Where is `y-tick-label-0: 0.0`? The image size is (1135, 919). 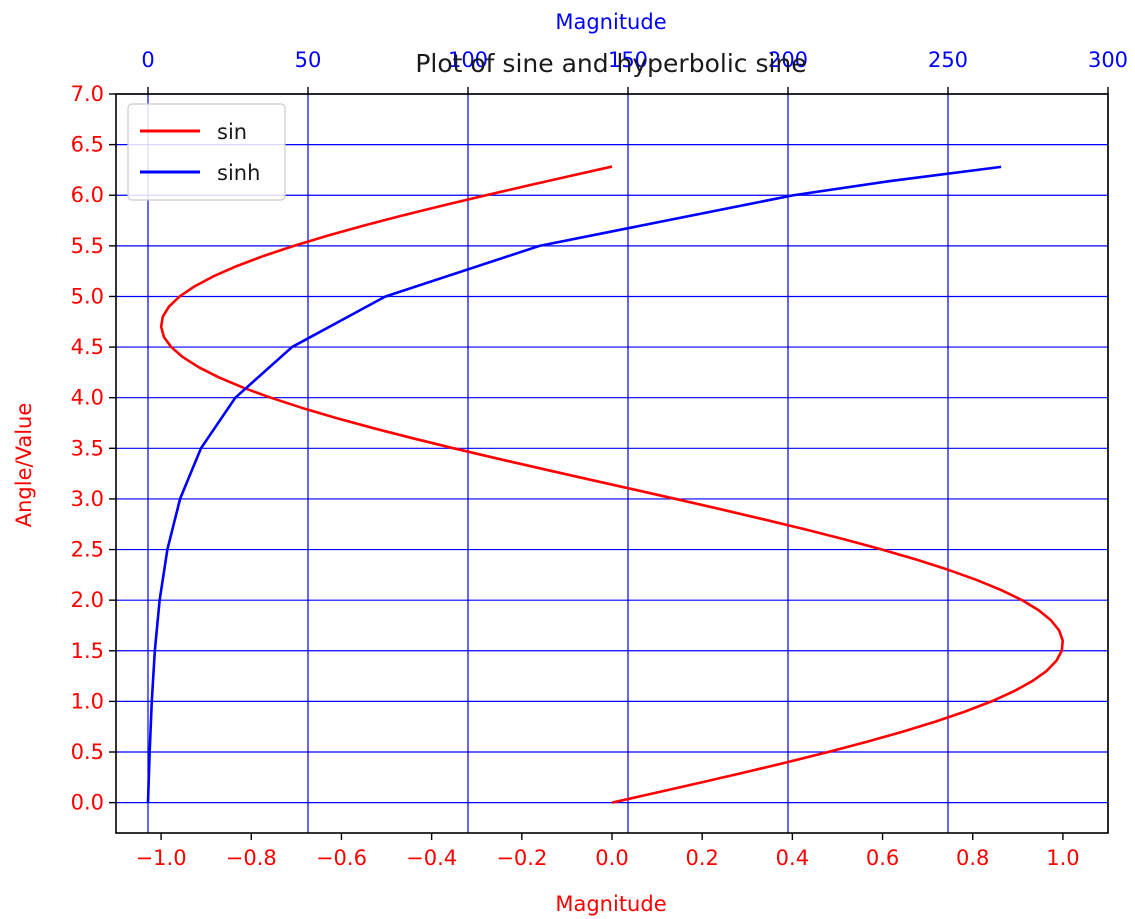
y-tick-label-0: 0.0 is located at coordinates (87, 803).